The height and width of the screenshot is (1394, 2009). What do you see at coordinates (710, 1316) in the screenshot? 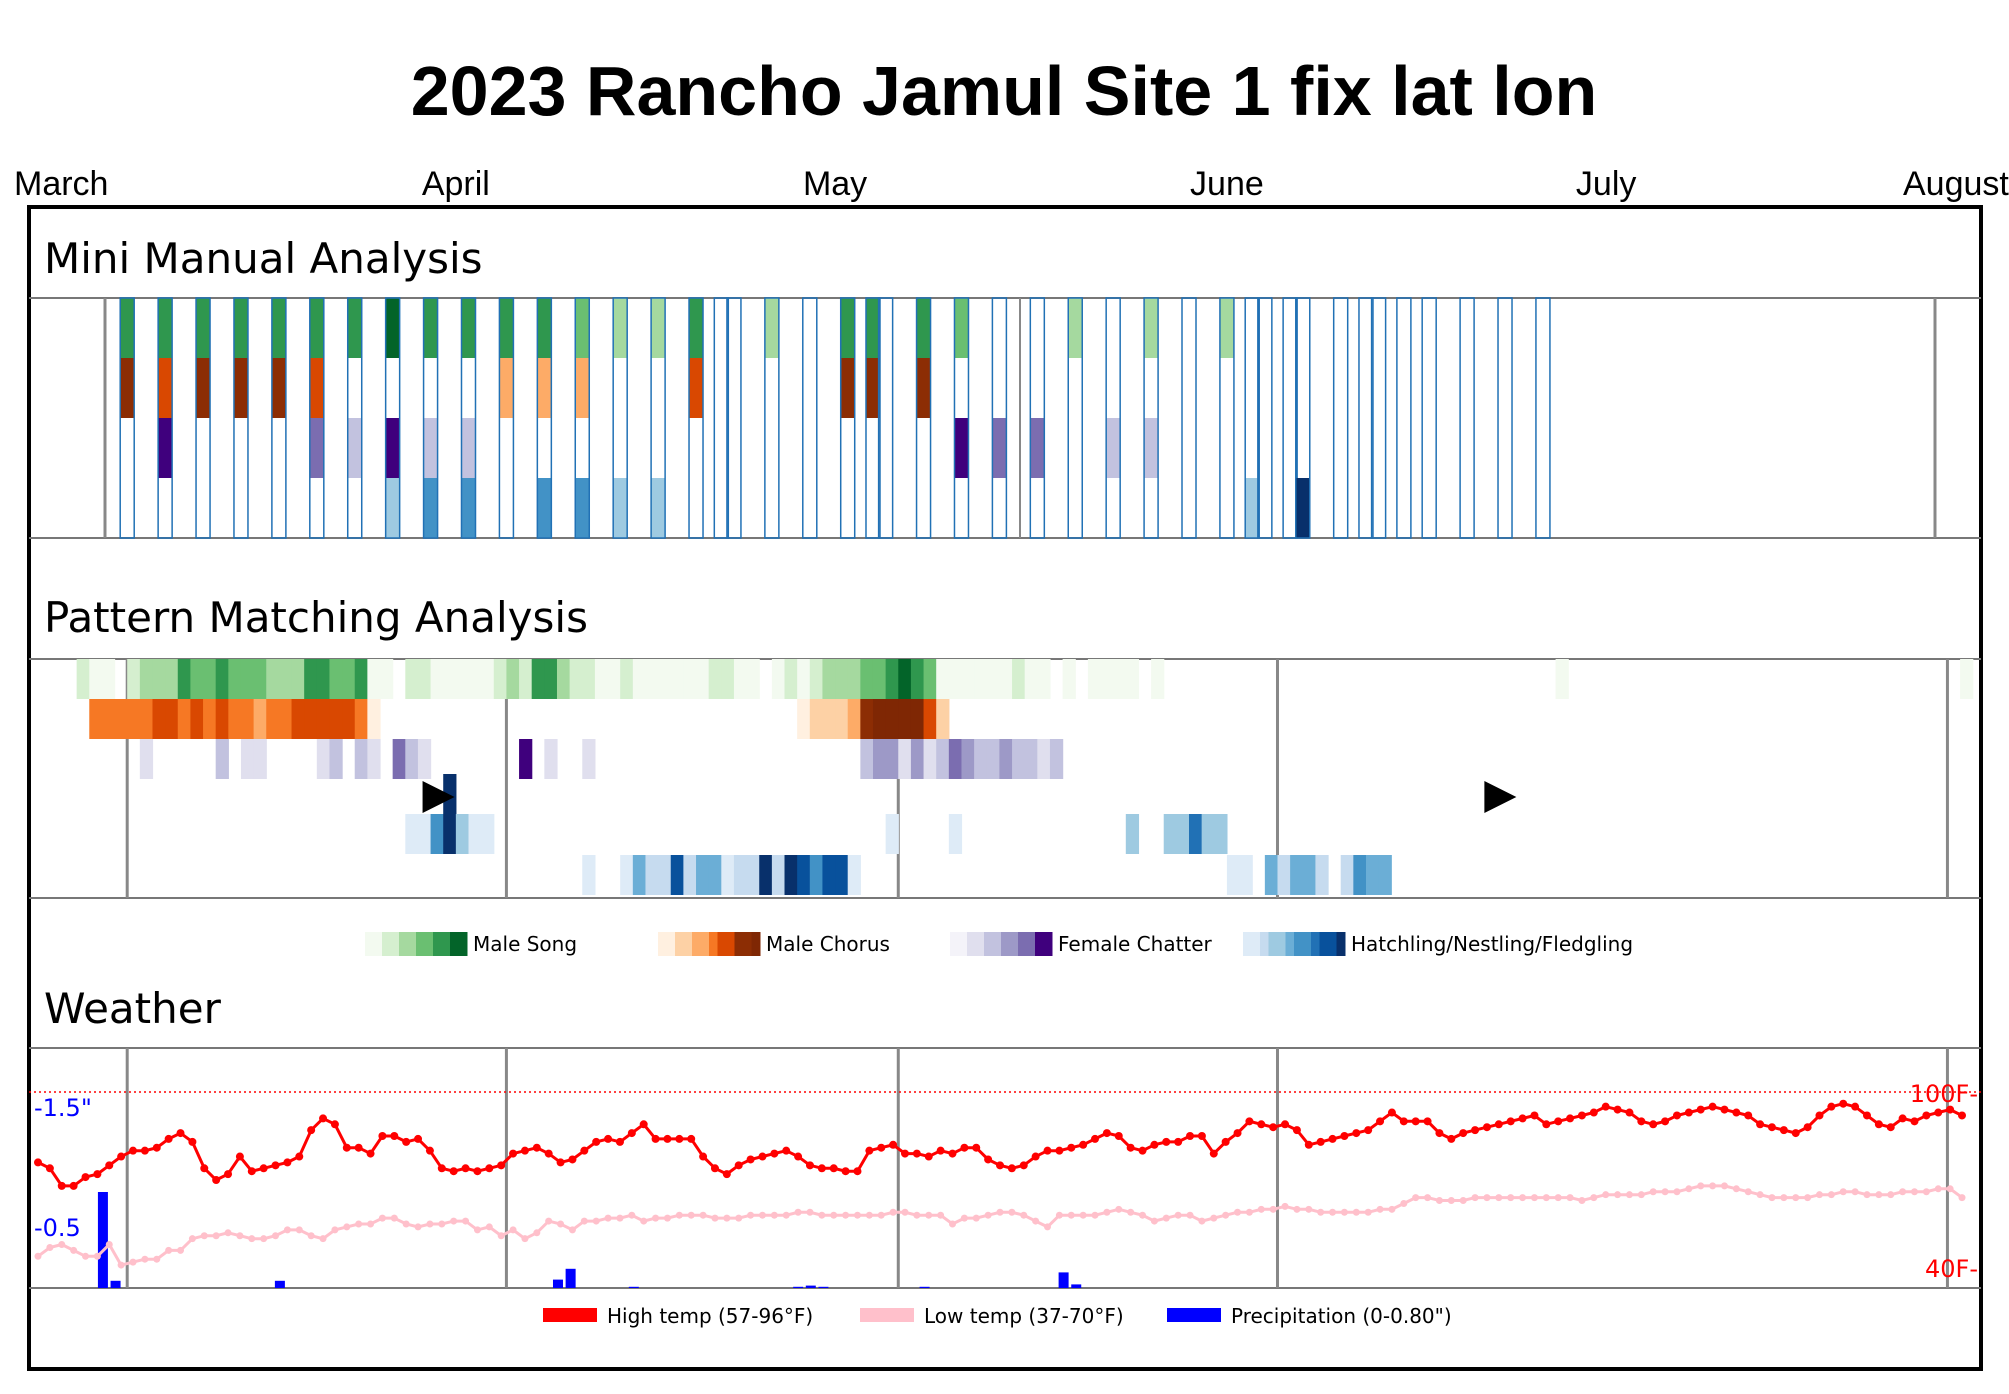
I see `weather-legend-label-0: High temp (57-96°F)` at bounding box center [710, 1316].